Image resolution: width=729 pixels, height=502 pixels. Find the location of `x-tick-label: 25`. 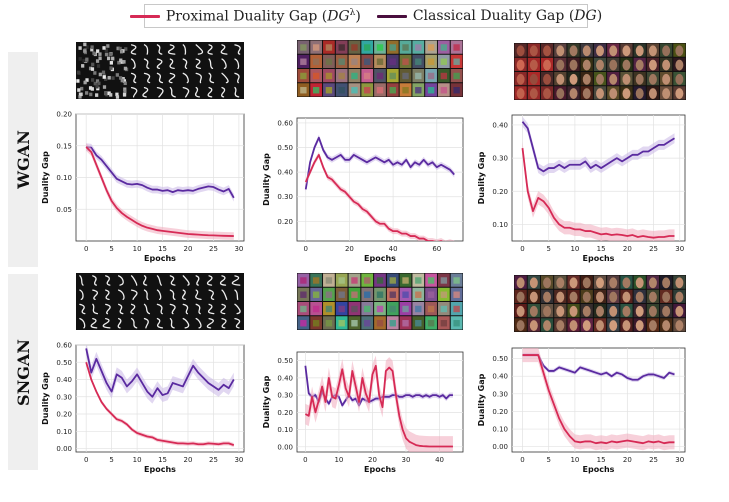

x-tick-label: 25 is located at coordinates (213, 460).